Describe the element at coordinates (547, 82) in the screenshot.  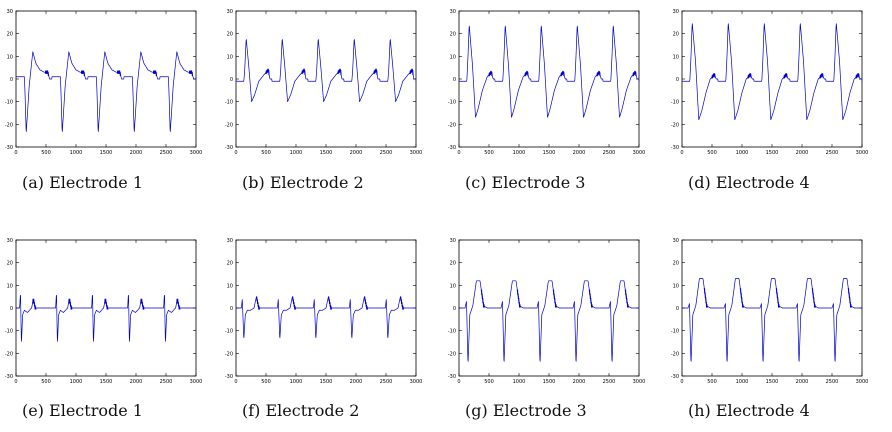
I see `plot-3: -30 -20 -10 0 10 20 30 0 500 1000 1500 2000 2500 3000` at that location.